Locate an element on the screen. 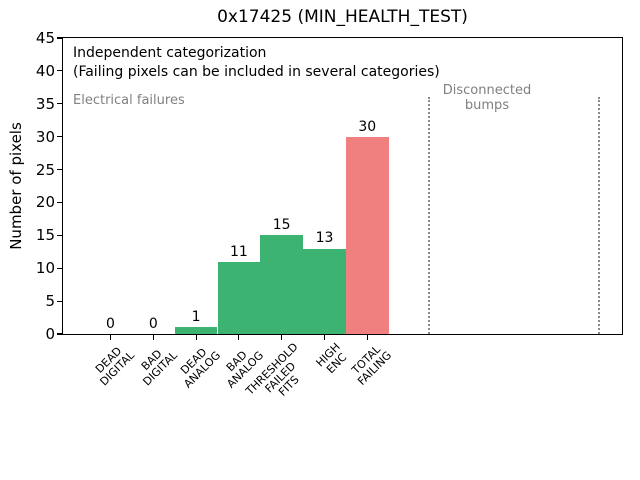 The width and height of the screenshot is (640, 480). y-tick-label: 45 is located at coordinates (45, 38).